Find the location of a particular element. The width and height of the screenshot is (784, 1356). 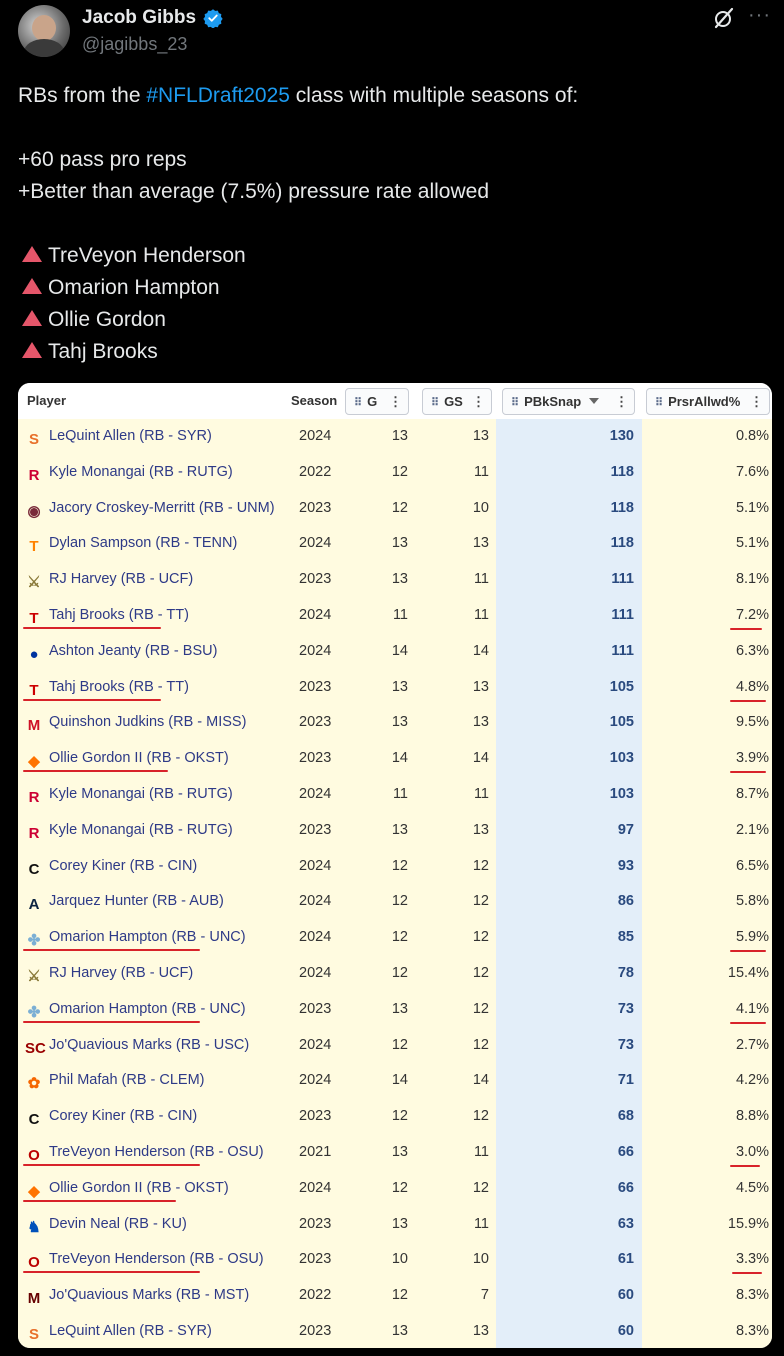

more-options-icon: ··· is located at coordinates (759, 15).